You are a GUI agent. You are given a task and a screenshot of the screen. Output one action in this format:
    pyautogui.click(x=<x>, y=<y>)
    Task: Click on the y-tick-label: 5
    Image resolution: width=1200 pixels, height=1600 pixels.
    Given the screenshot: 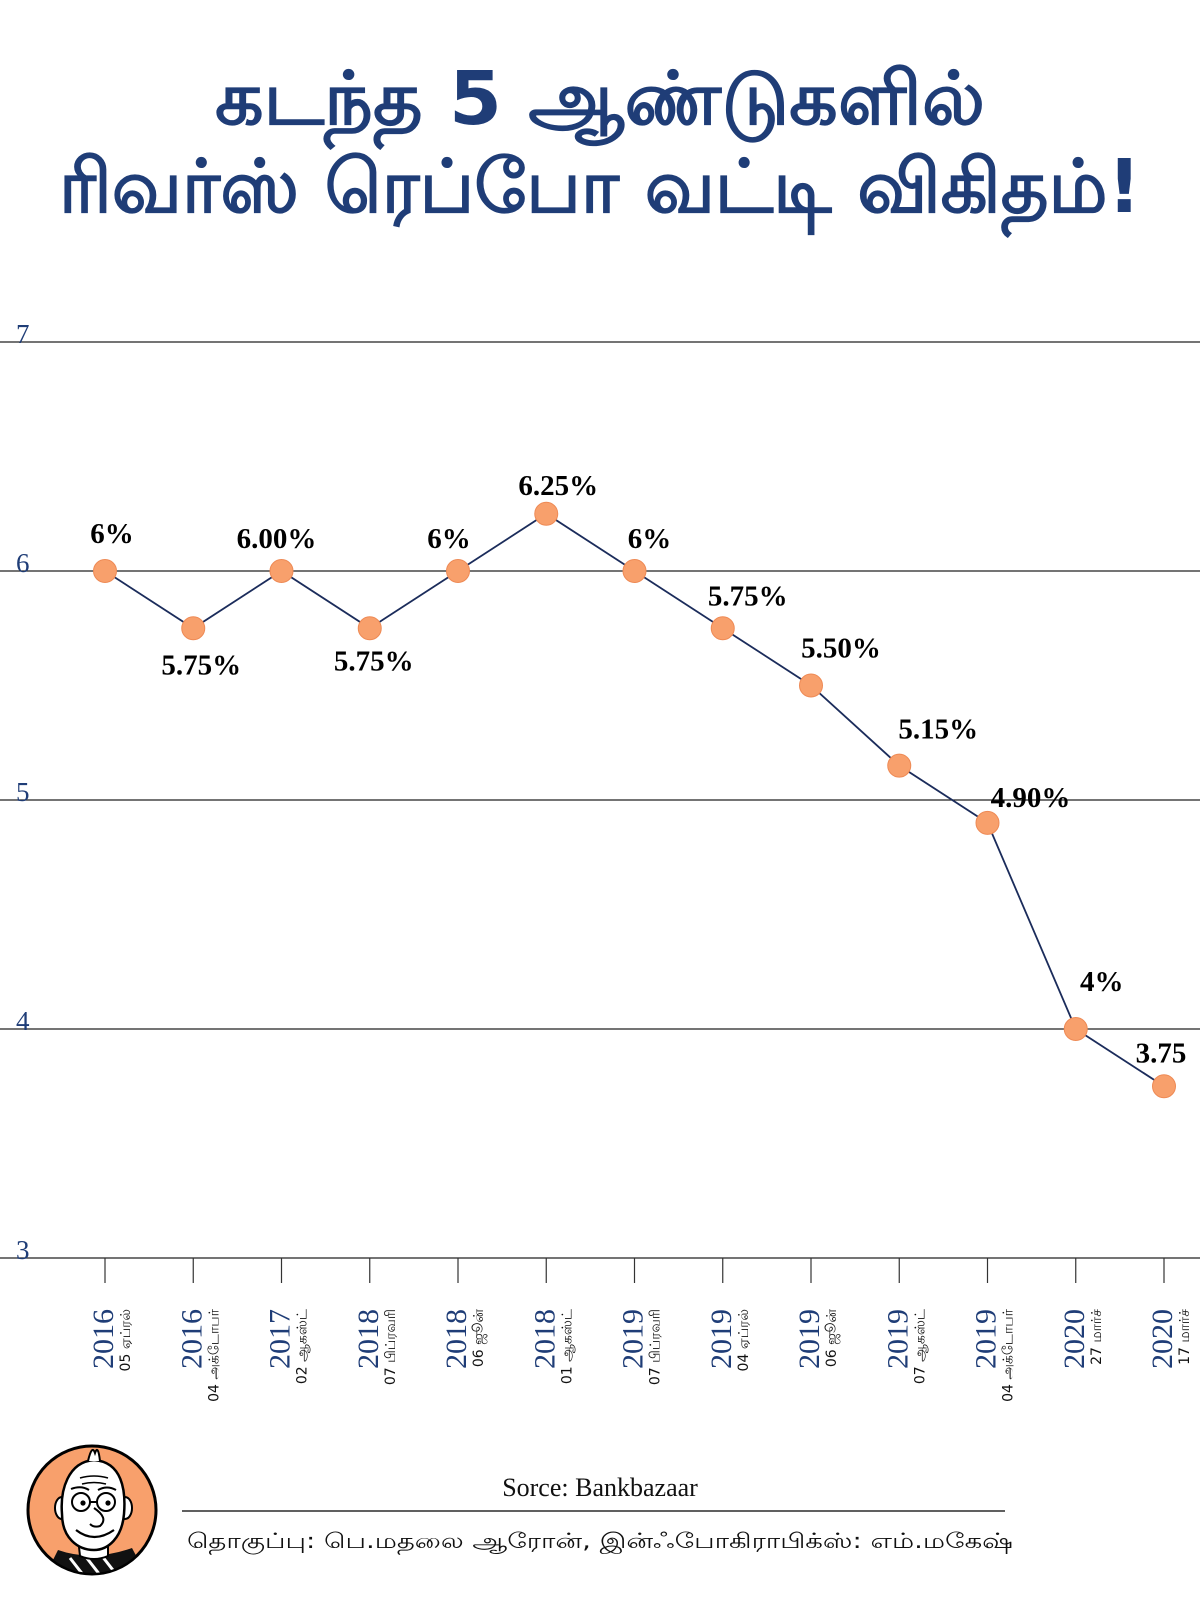 What is the action you would take?
    pyautogui.click(x=23, y=792)
    